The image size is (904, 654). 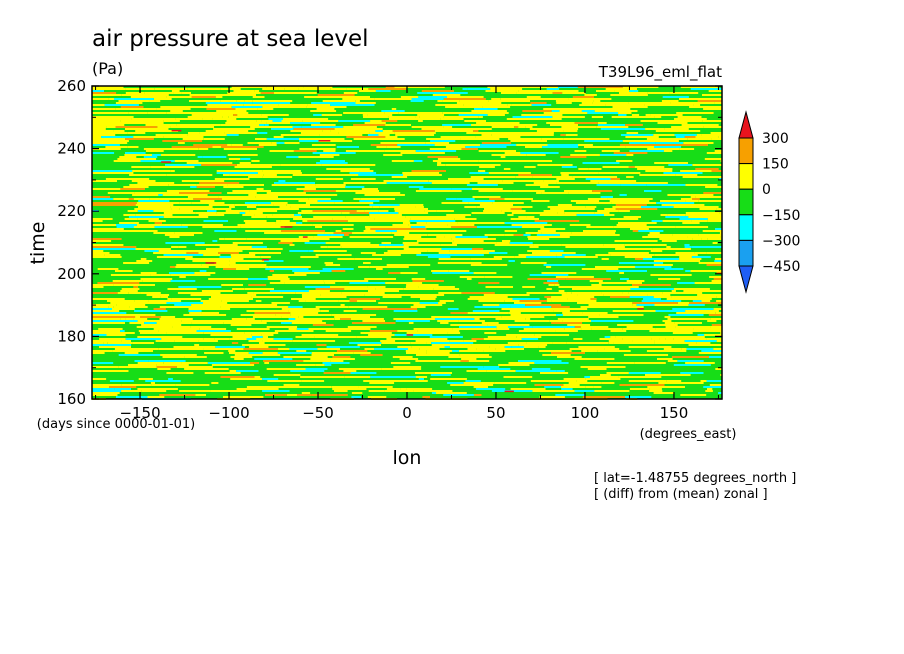 I want to click on chart-title: air pressure at sea level, so click(x=230, y=39).